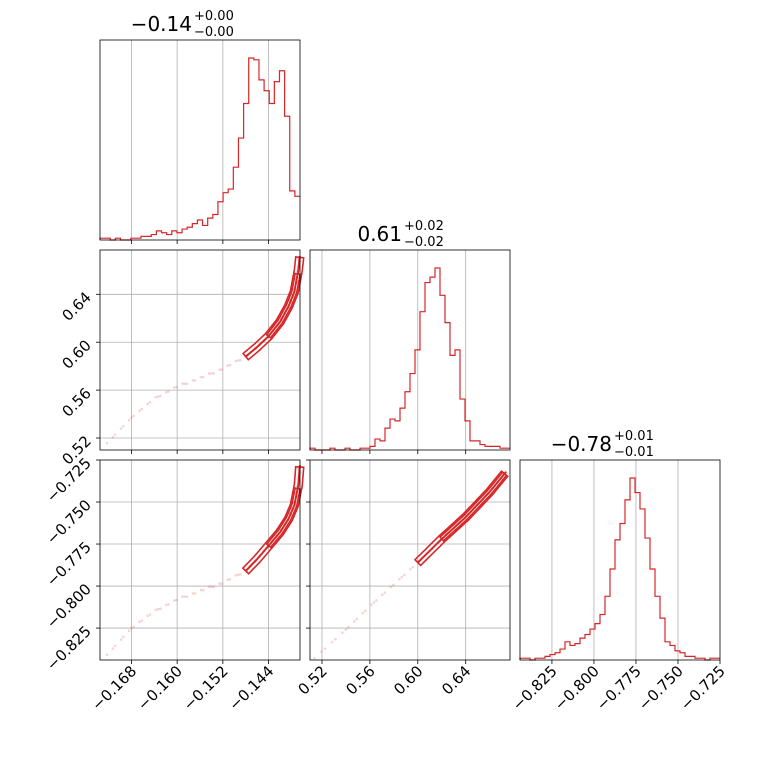  Describe the element at coordinates (424, 226) in the screenshot. I see `param-title-upper: +0.02` at that location.